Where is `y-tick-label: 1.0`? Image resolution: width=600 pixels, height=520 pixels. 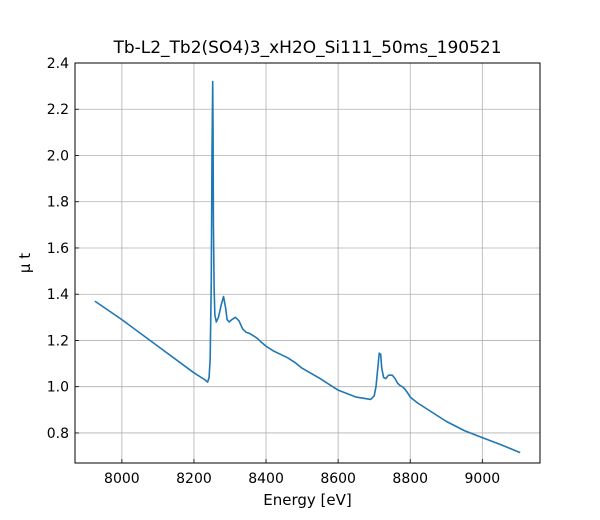
y-tick-label: 1.0 is located at coordinates (58, 388).